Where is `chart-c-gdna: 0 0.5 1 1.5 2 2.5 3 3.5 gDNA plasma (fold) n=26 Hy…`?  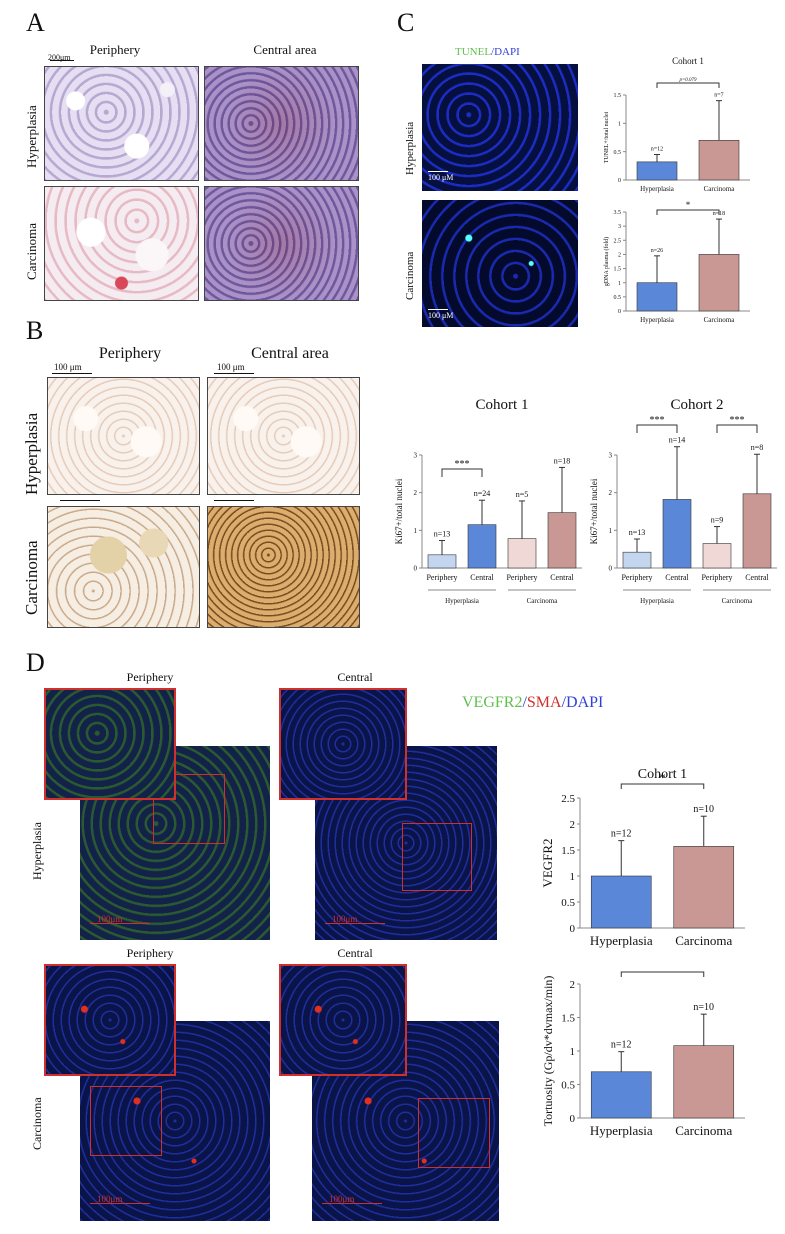
chart-c-gdna: 0 0.5 1 1.5 2 2.5 3 3.5 gDNA plasma (fold) n=26 Hy… is located at coordinates (676, 262).